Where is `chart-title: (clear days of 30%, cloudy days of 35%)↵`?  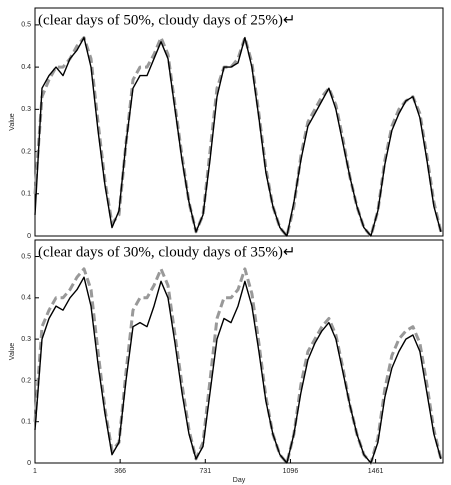 chart-title: (clear days of 30%, cloudy days of 35%)↵ is located at coordinates (167, 252).